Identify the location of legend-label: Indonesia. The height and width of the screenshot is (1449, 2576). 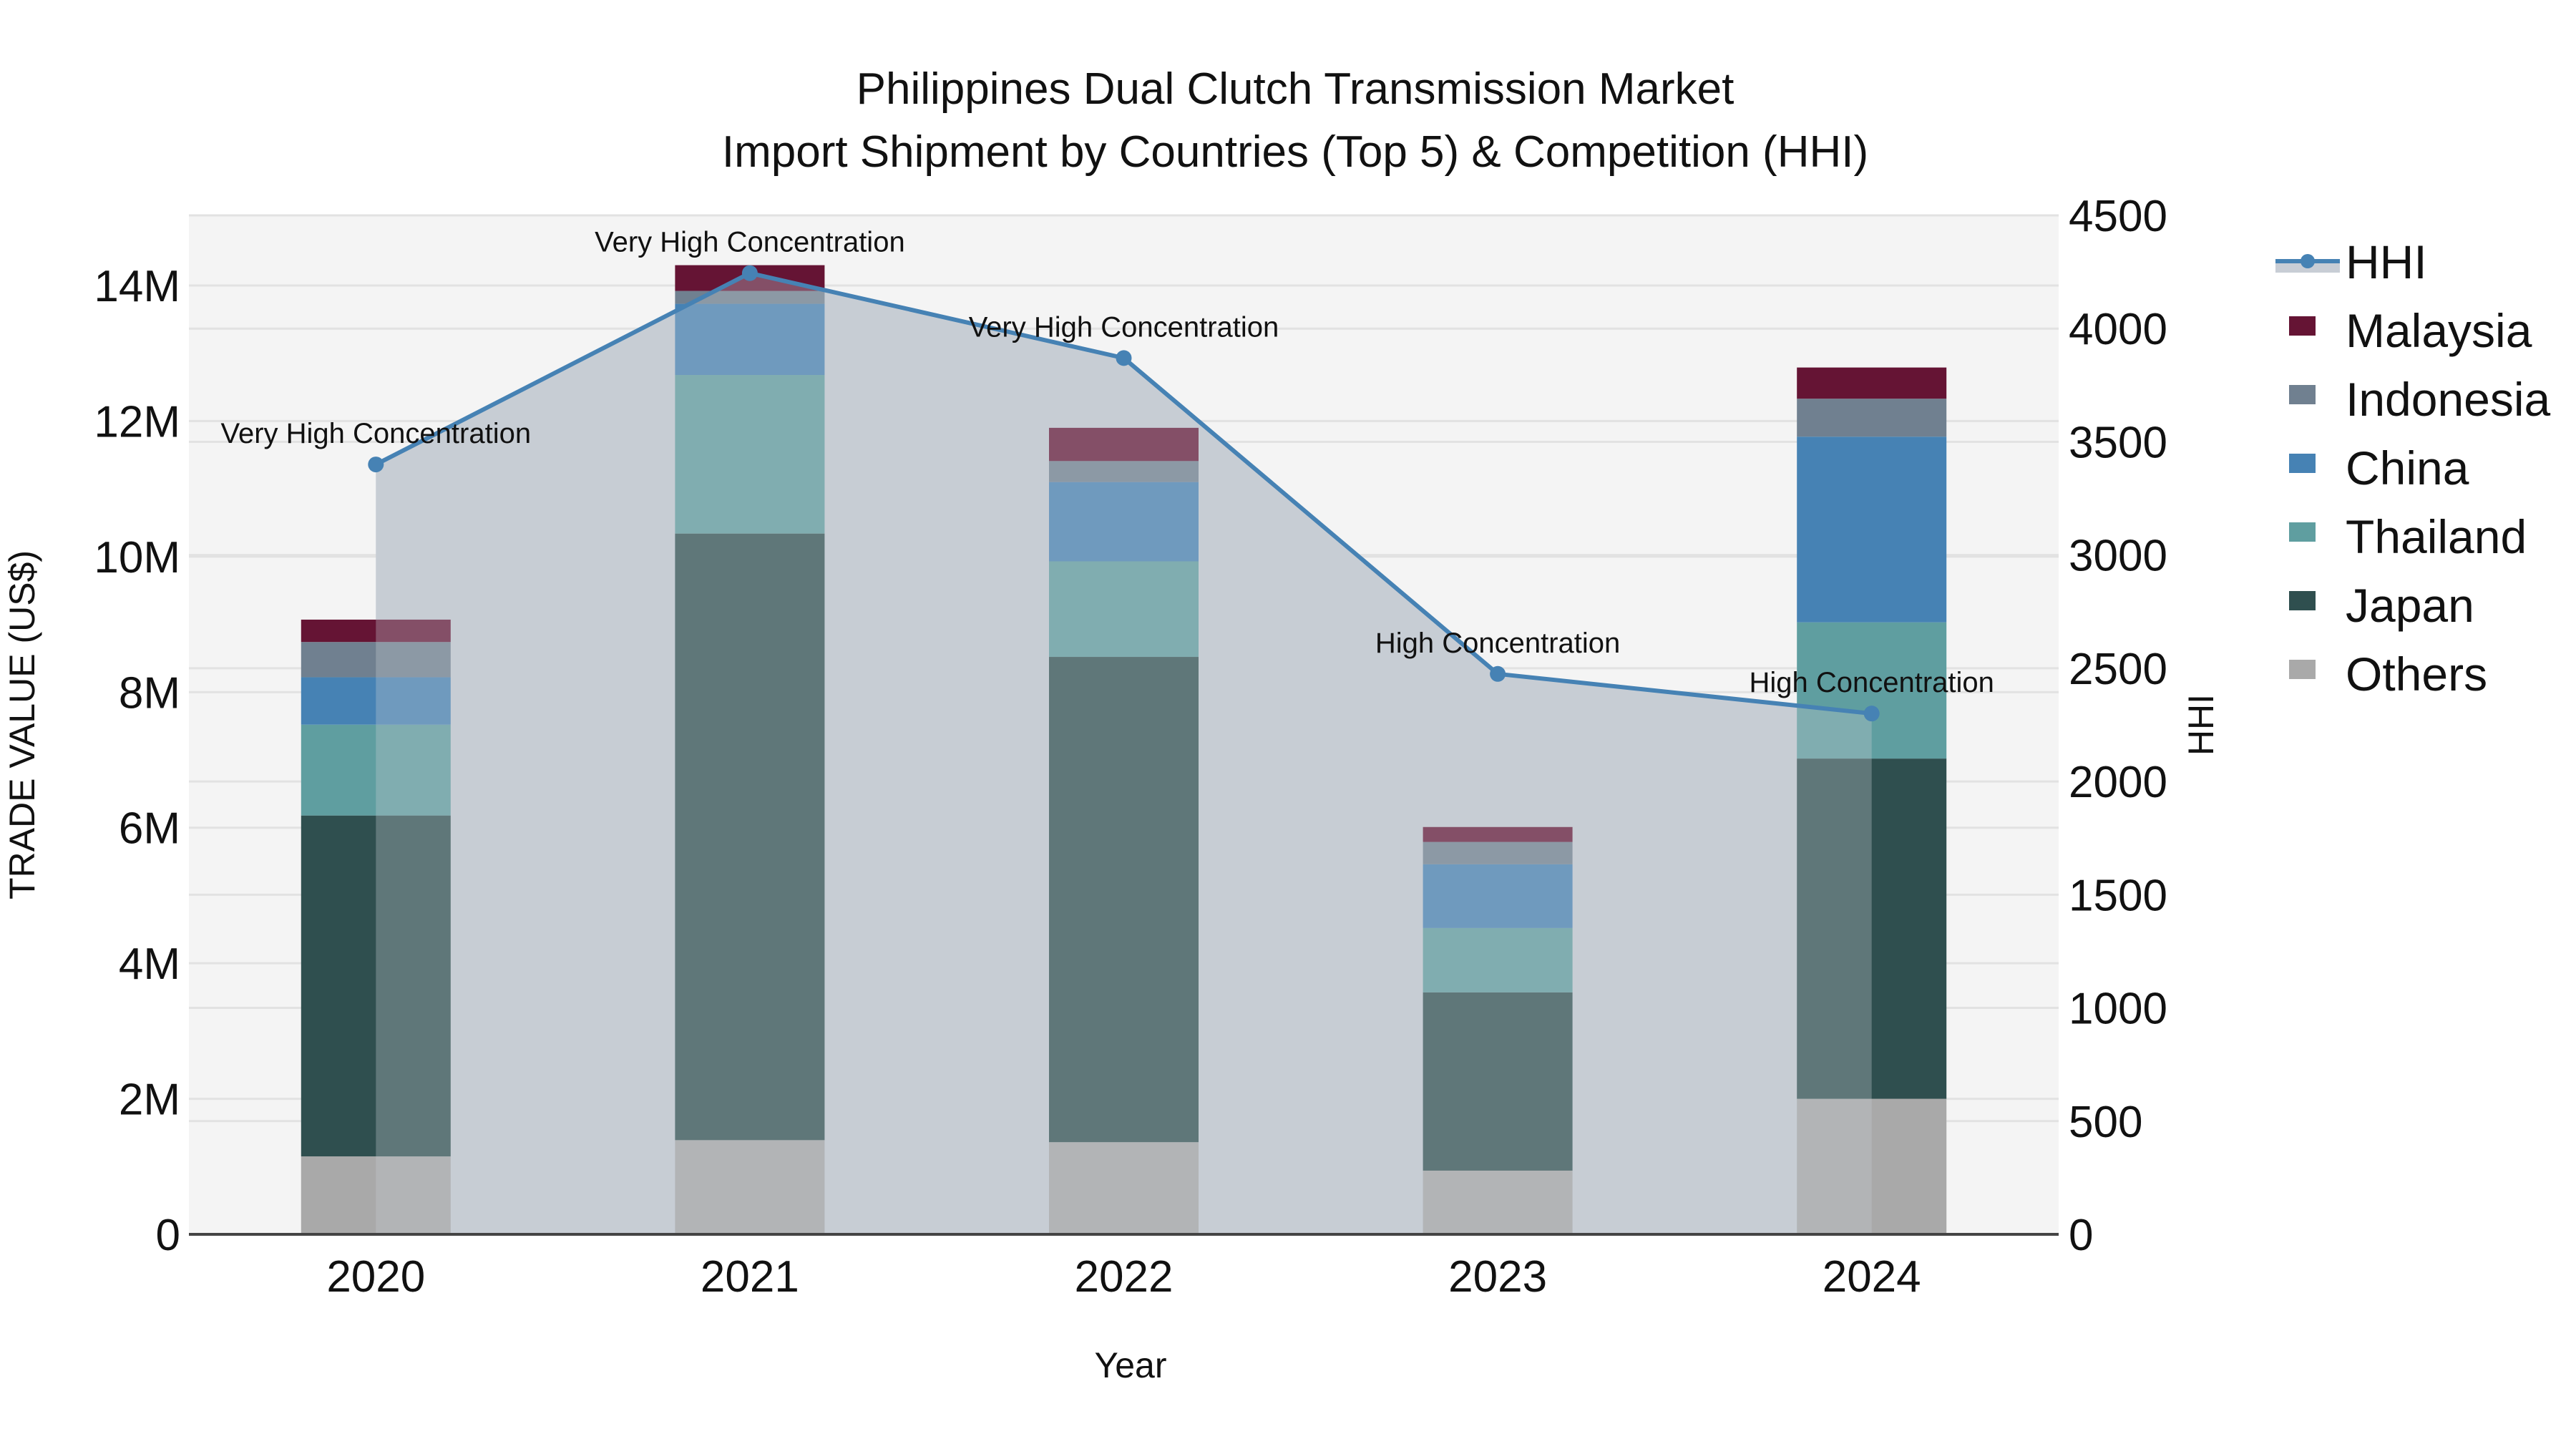
(2448, 399).